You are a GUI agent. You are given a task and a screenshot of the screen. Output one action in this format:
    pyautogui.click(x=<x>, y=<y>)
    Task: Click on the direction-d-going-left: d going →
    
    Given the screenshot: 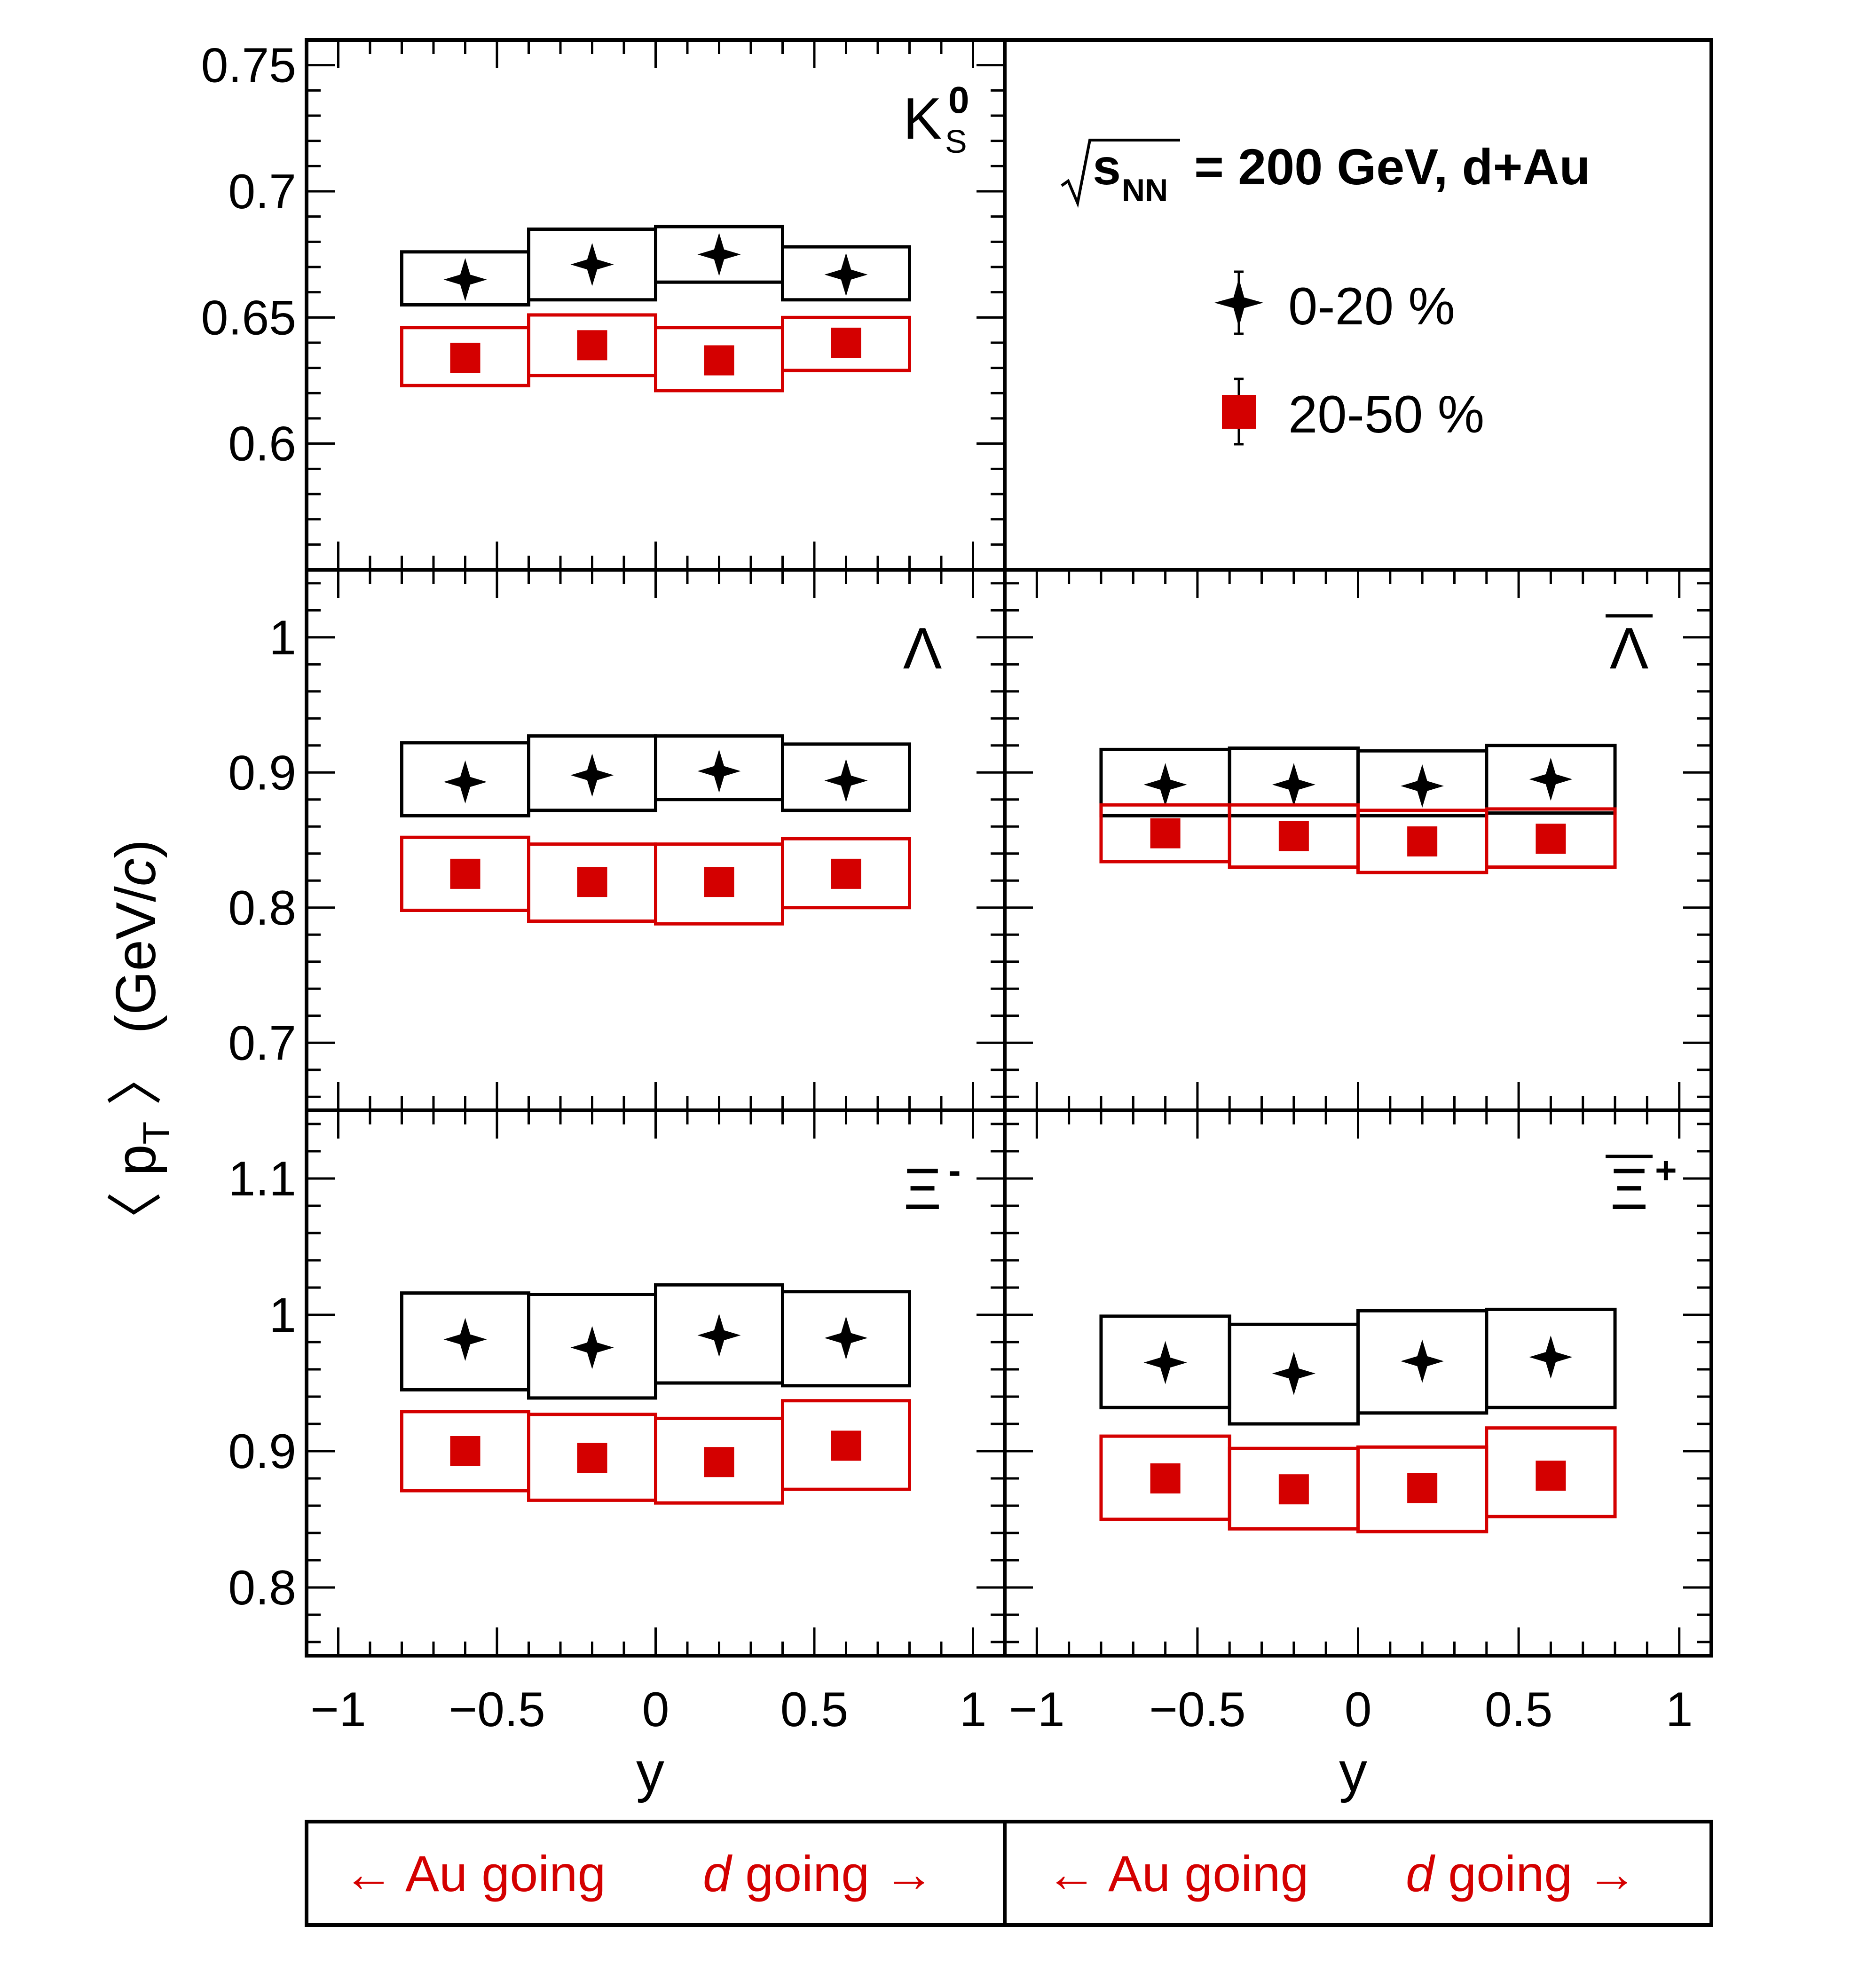 What is the action you would take?
    pyautogui.click(x=819, y=1873)
    